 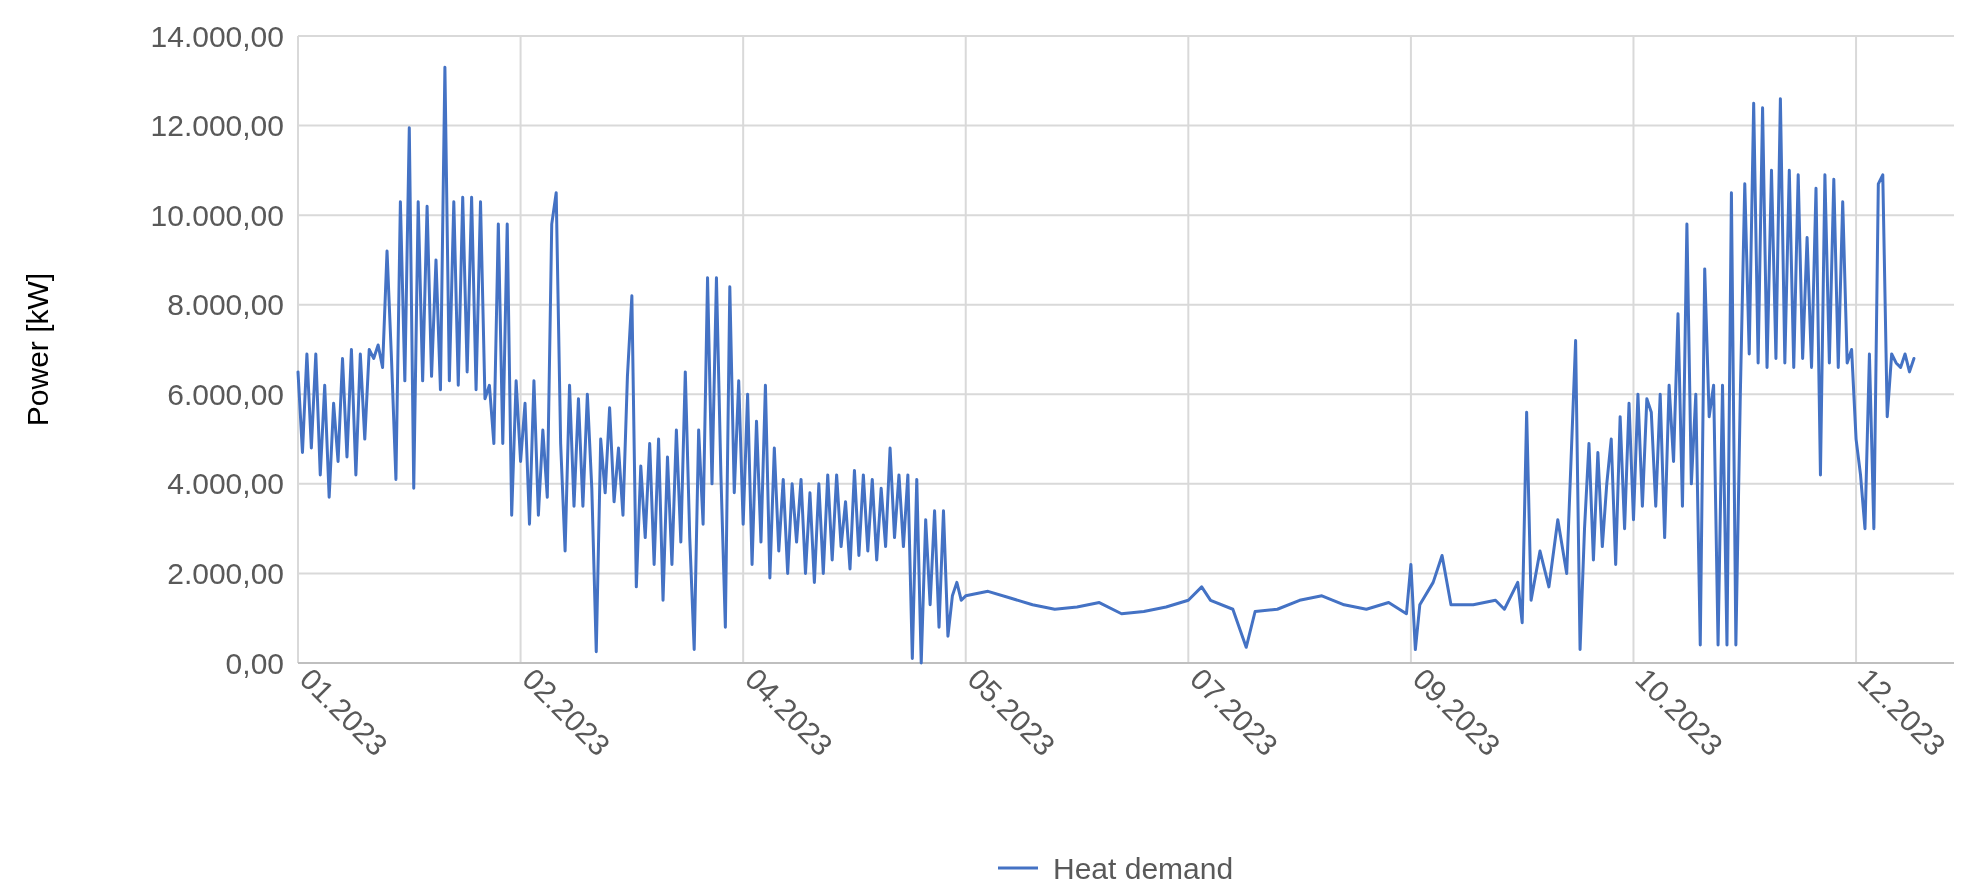 What do you see at coordinates (225, 484) in the screenshot?
I see `y-tick-label: 4.000,00` at bounding box center [225, 484].